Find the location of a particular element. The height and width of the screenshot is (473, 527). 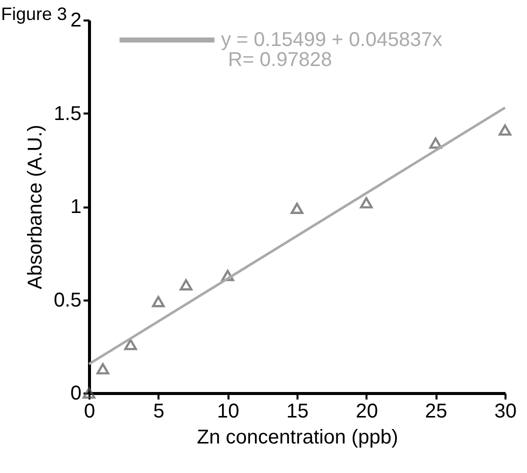

x-tick-label: 20 is located at coordinates (367, 411).